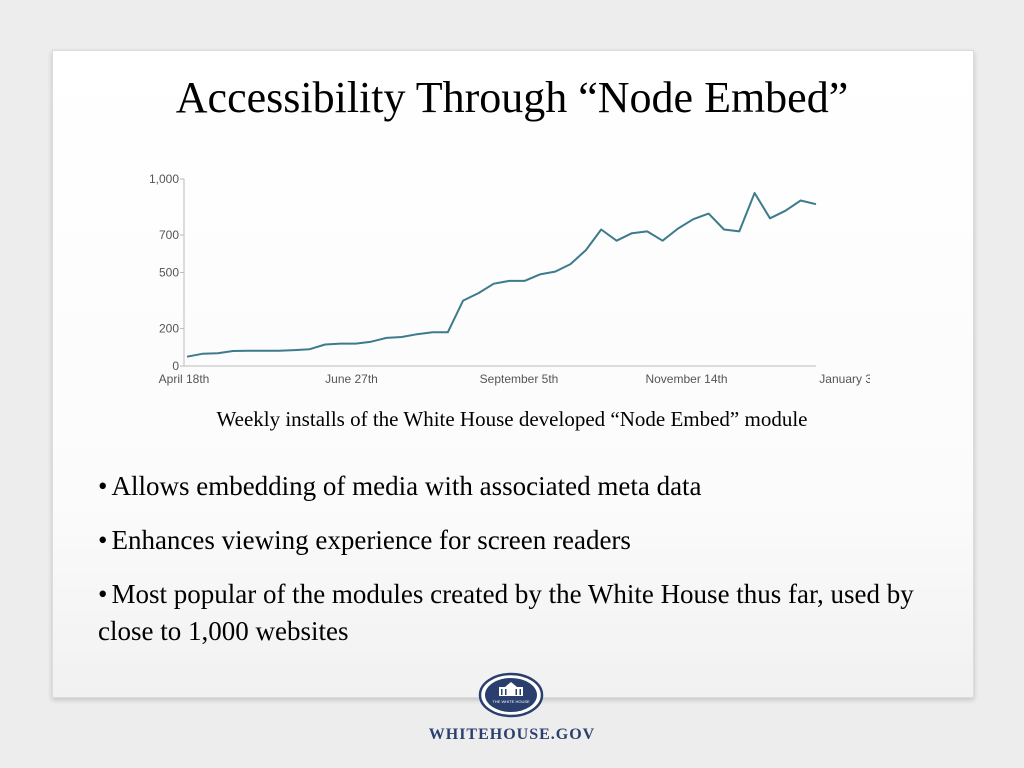 The width and height of the screenshot is (1024, 768). Describe the element at coordinates (686, 379) in the screenshot. I see `x-tick-label: November 14th` at that location.